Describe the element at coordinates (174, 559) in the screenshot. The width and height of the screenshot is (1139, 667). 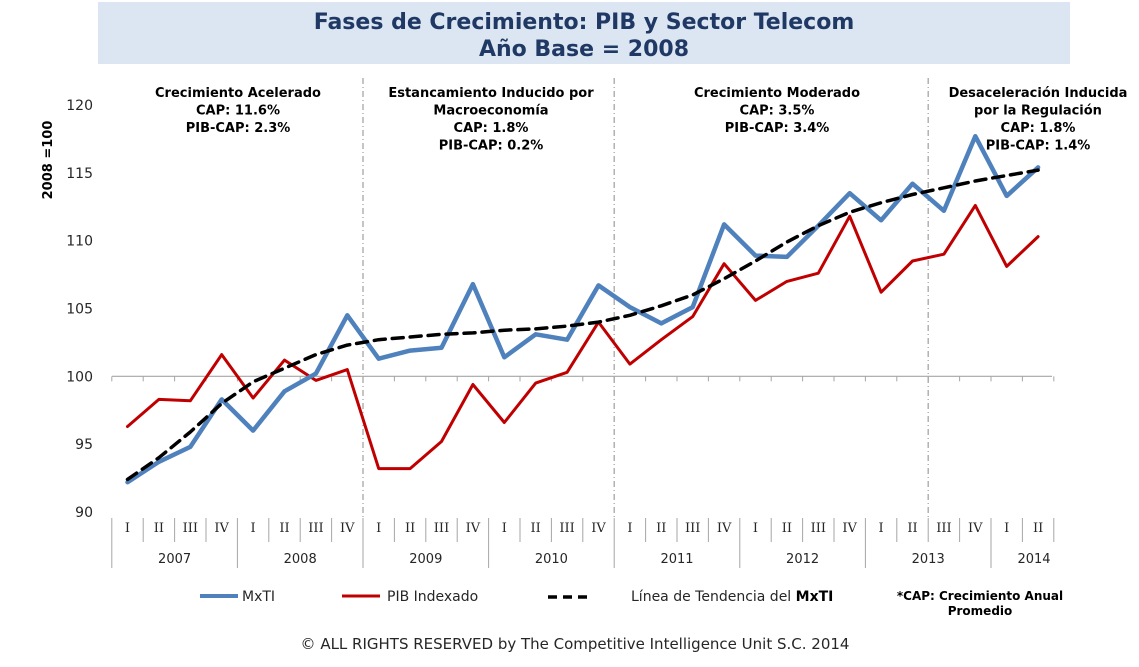
I see `year-label: 2007` at that location.